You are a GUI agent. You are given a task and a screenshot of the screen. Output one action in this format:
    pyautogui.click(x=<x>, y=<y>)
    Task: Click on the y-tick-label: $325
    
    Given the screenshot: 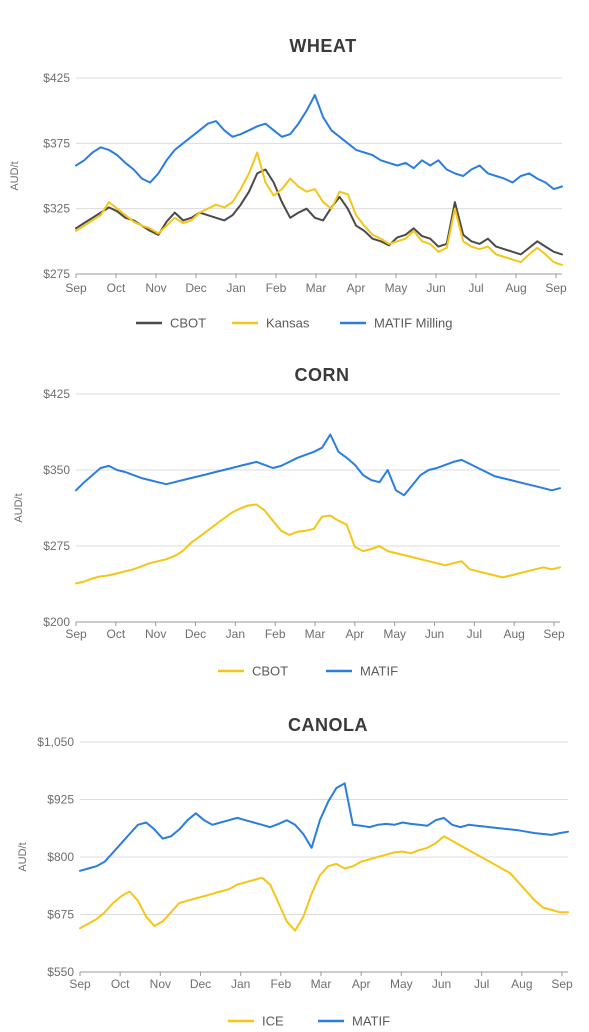 What is the action you would take?
    pyautogui.click(x=56, y=209)
    